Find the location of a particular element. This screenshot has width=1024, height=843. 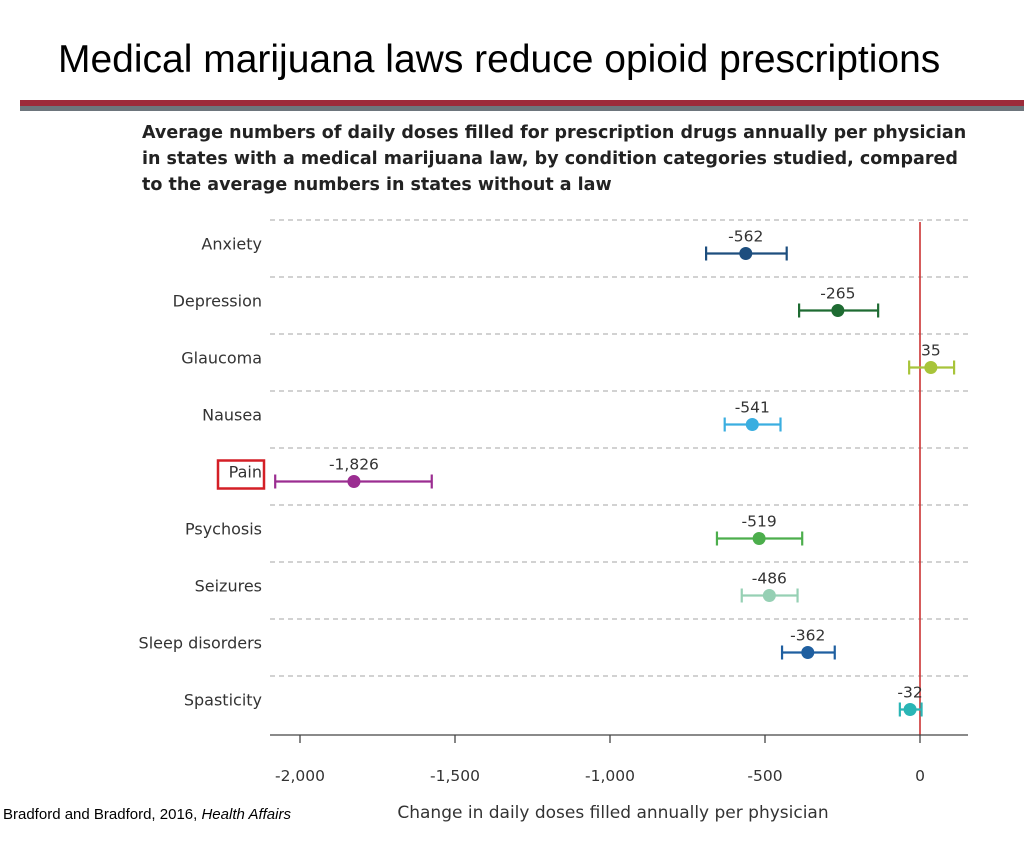

x-axis: -2,000 -1,500 -1,000 -500 0 is located at coordinates (619, 759).